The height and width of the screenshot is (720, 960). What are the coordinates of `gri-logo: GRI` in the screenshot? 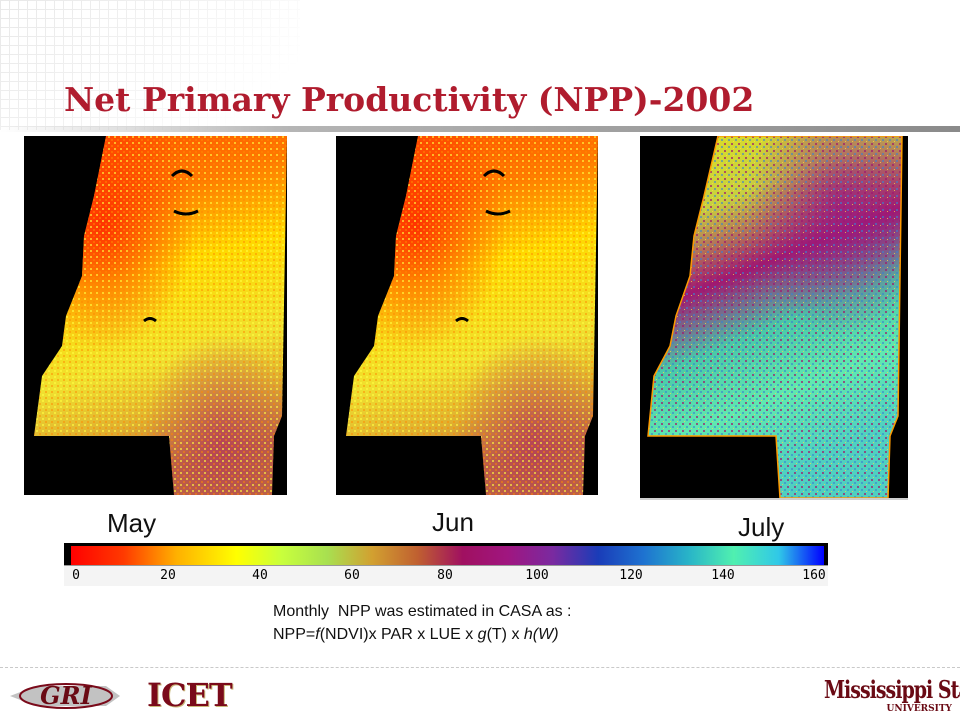 It's located at (65, 696).